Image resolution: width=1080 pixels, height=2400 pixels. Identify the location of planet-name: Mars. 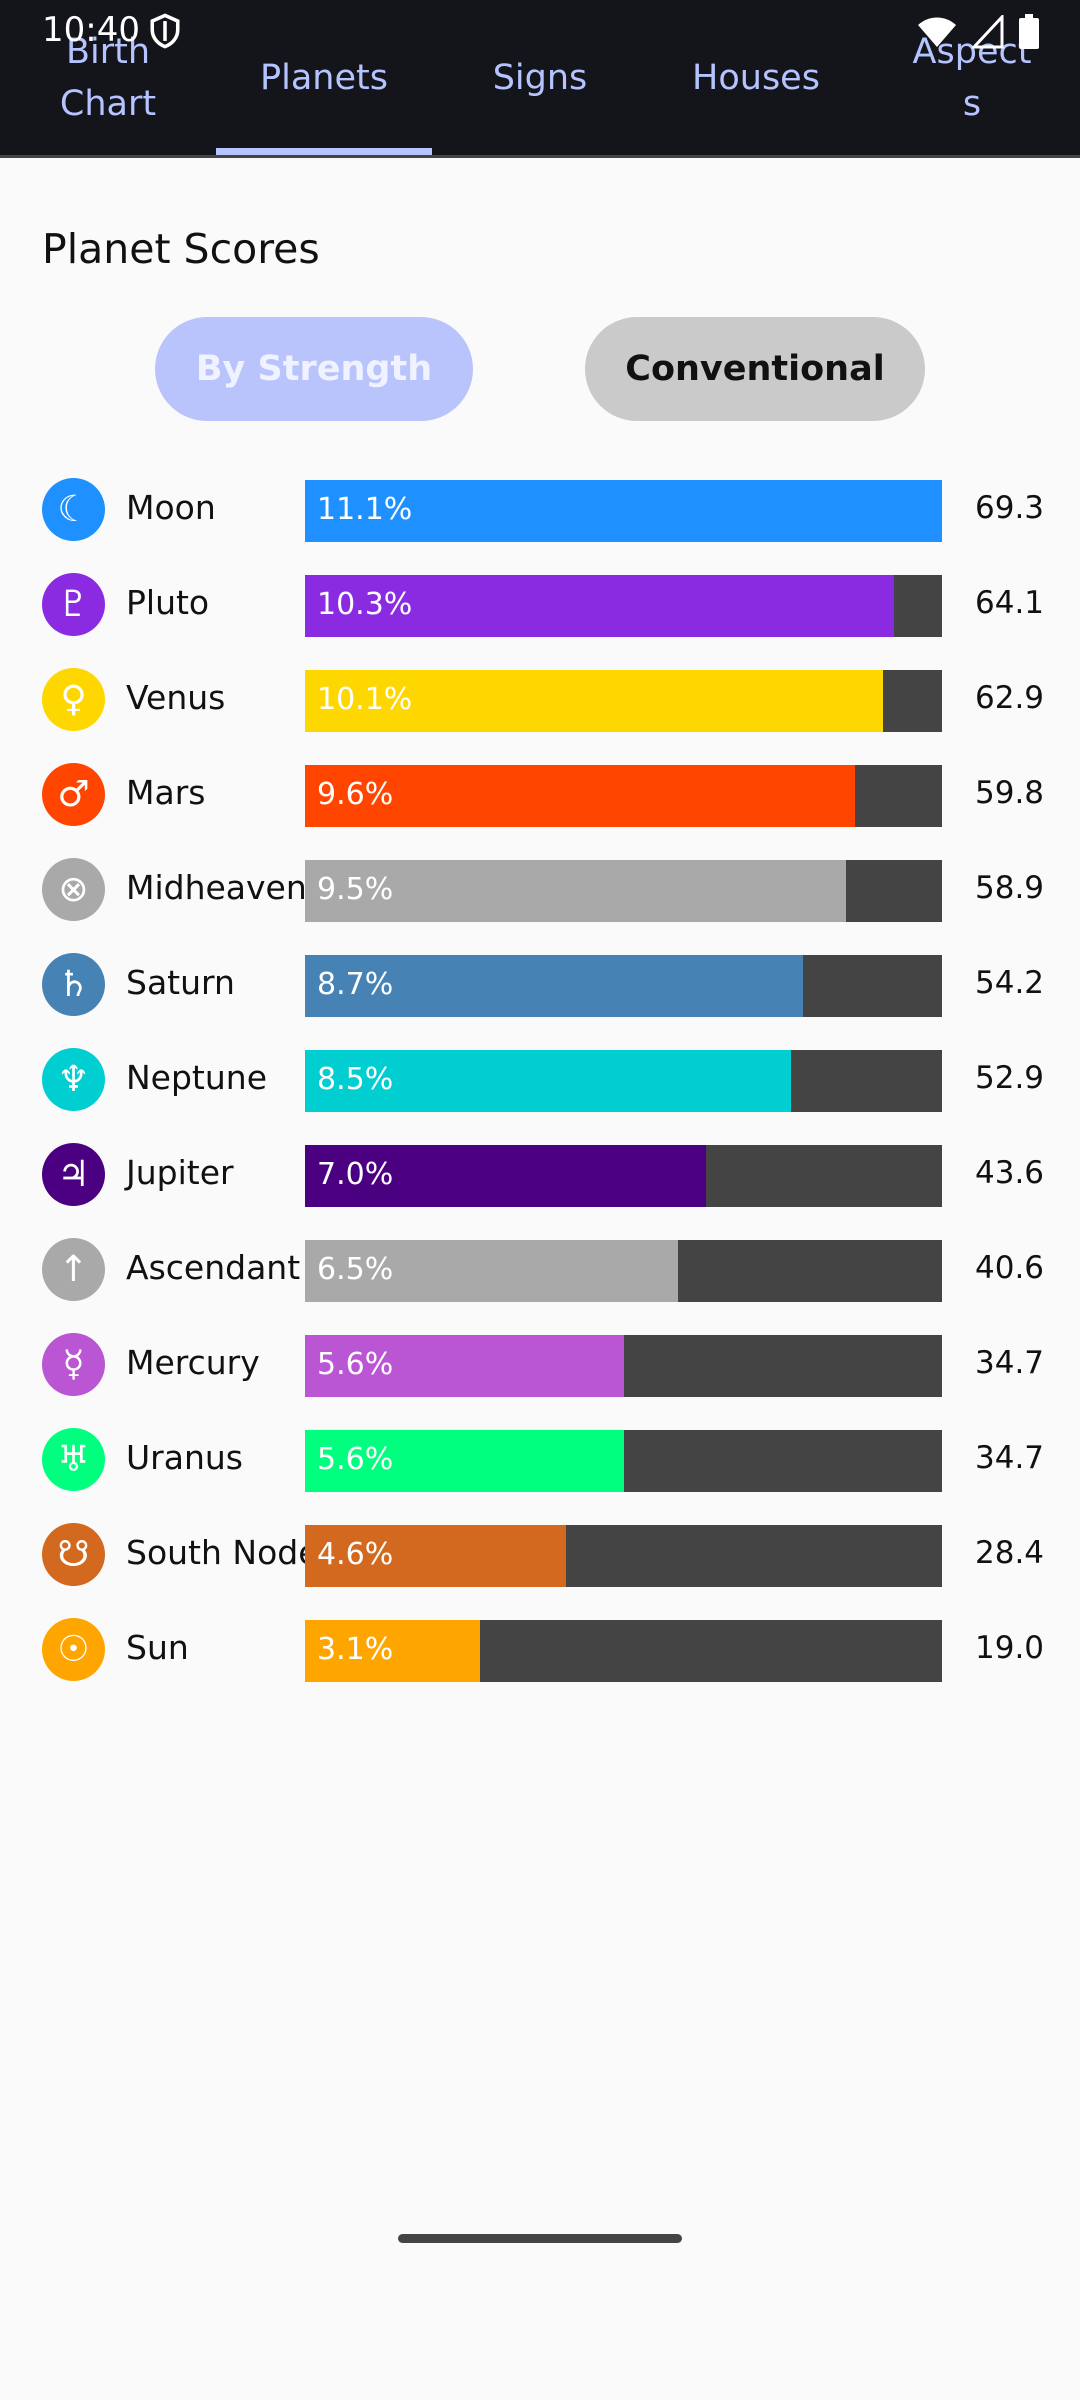
(166, 792).